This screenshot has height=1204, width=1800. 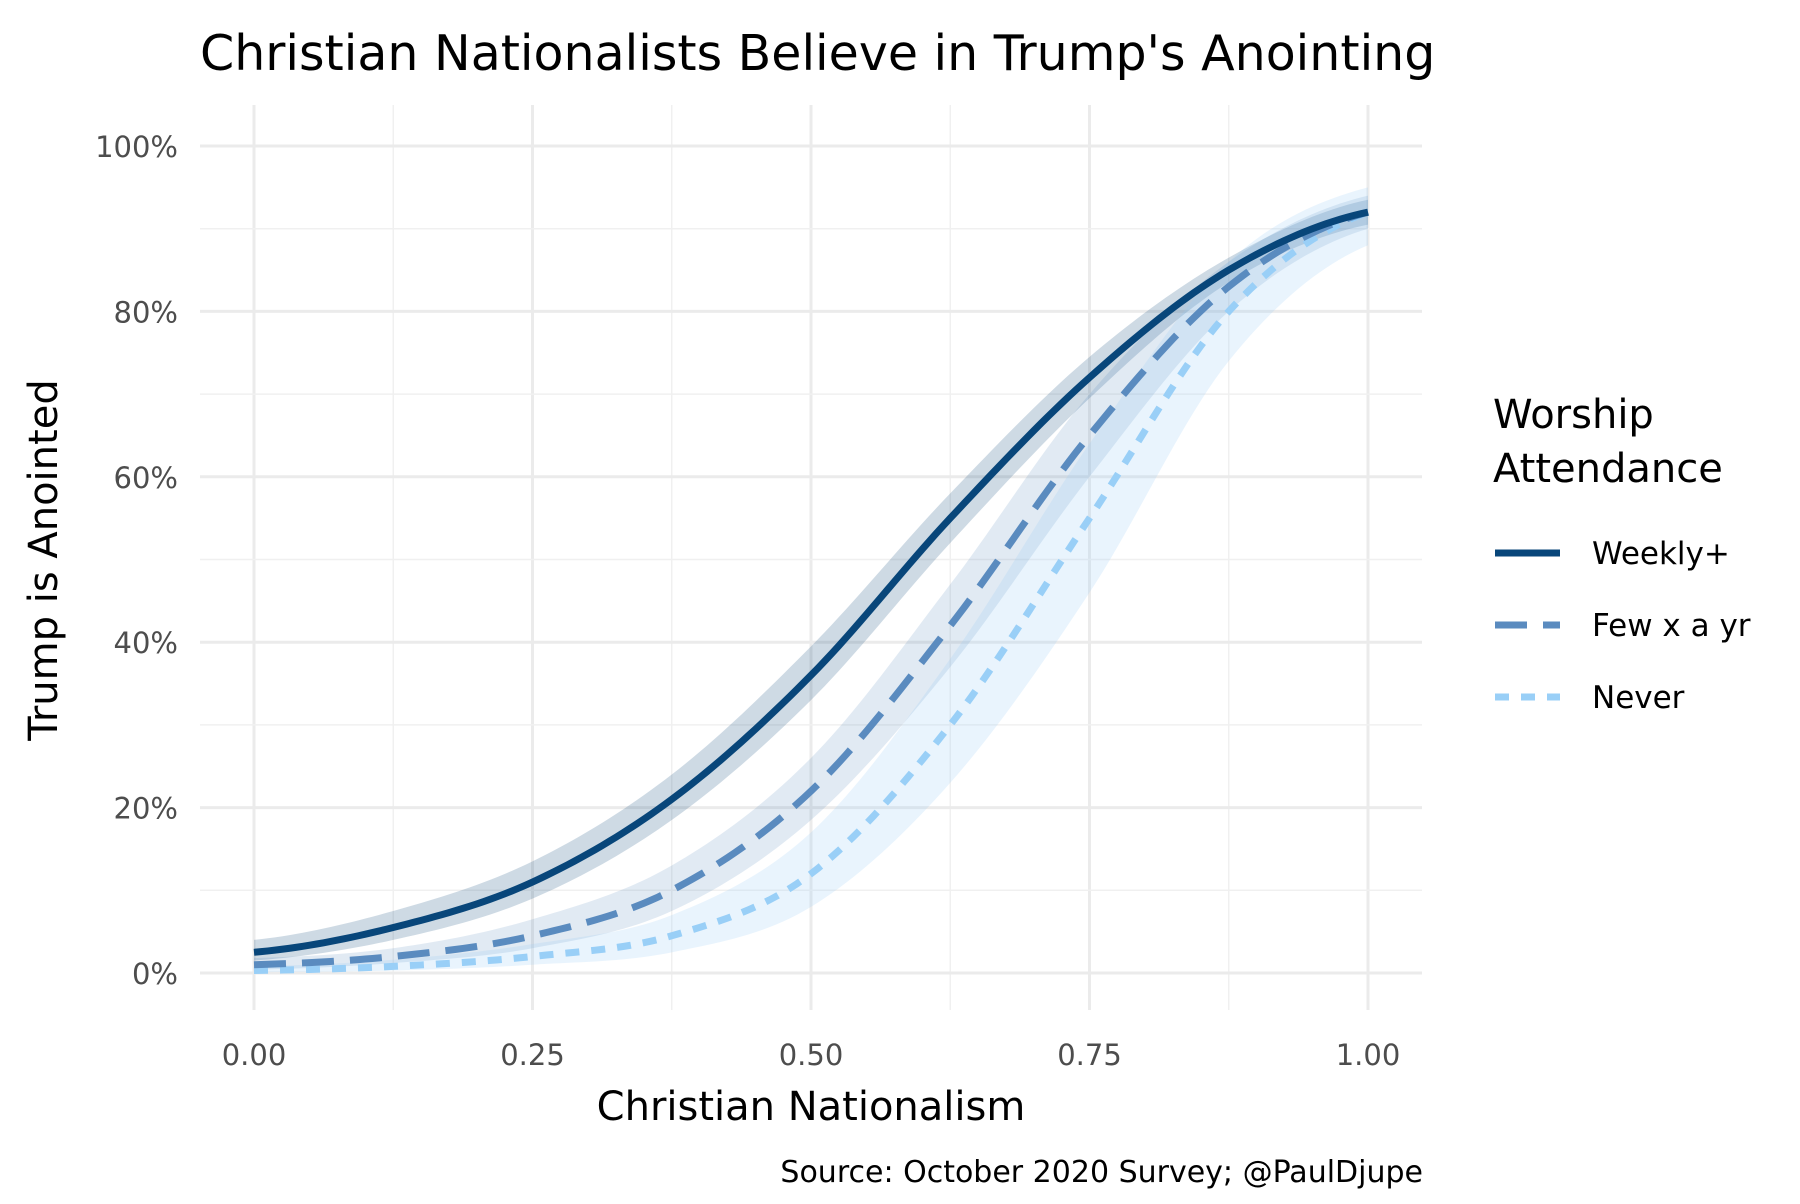 I want to click on y-tick-label: 20%, so click(x=146, y=809).